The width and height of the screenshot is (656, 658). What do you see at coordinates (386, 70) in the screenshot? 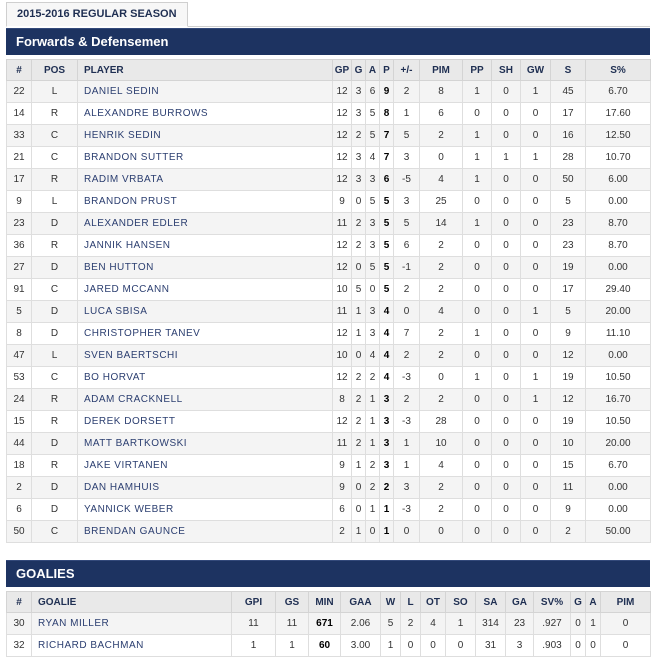
I see `skaters-col-p: P` at bounding box center [386, 70].